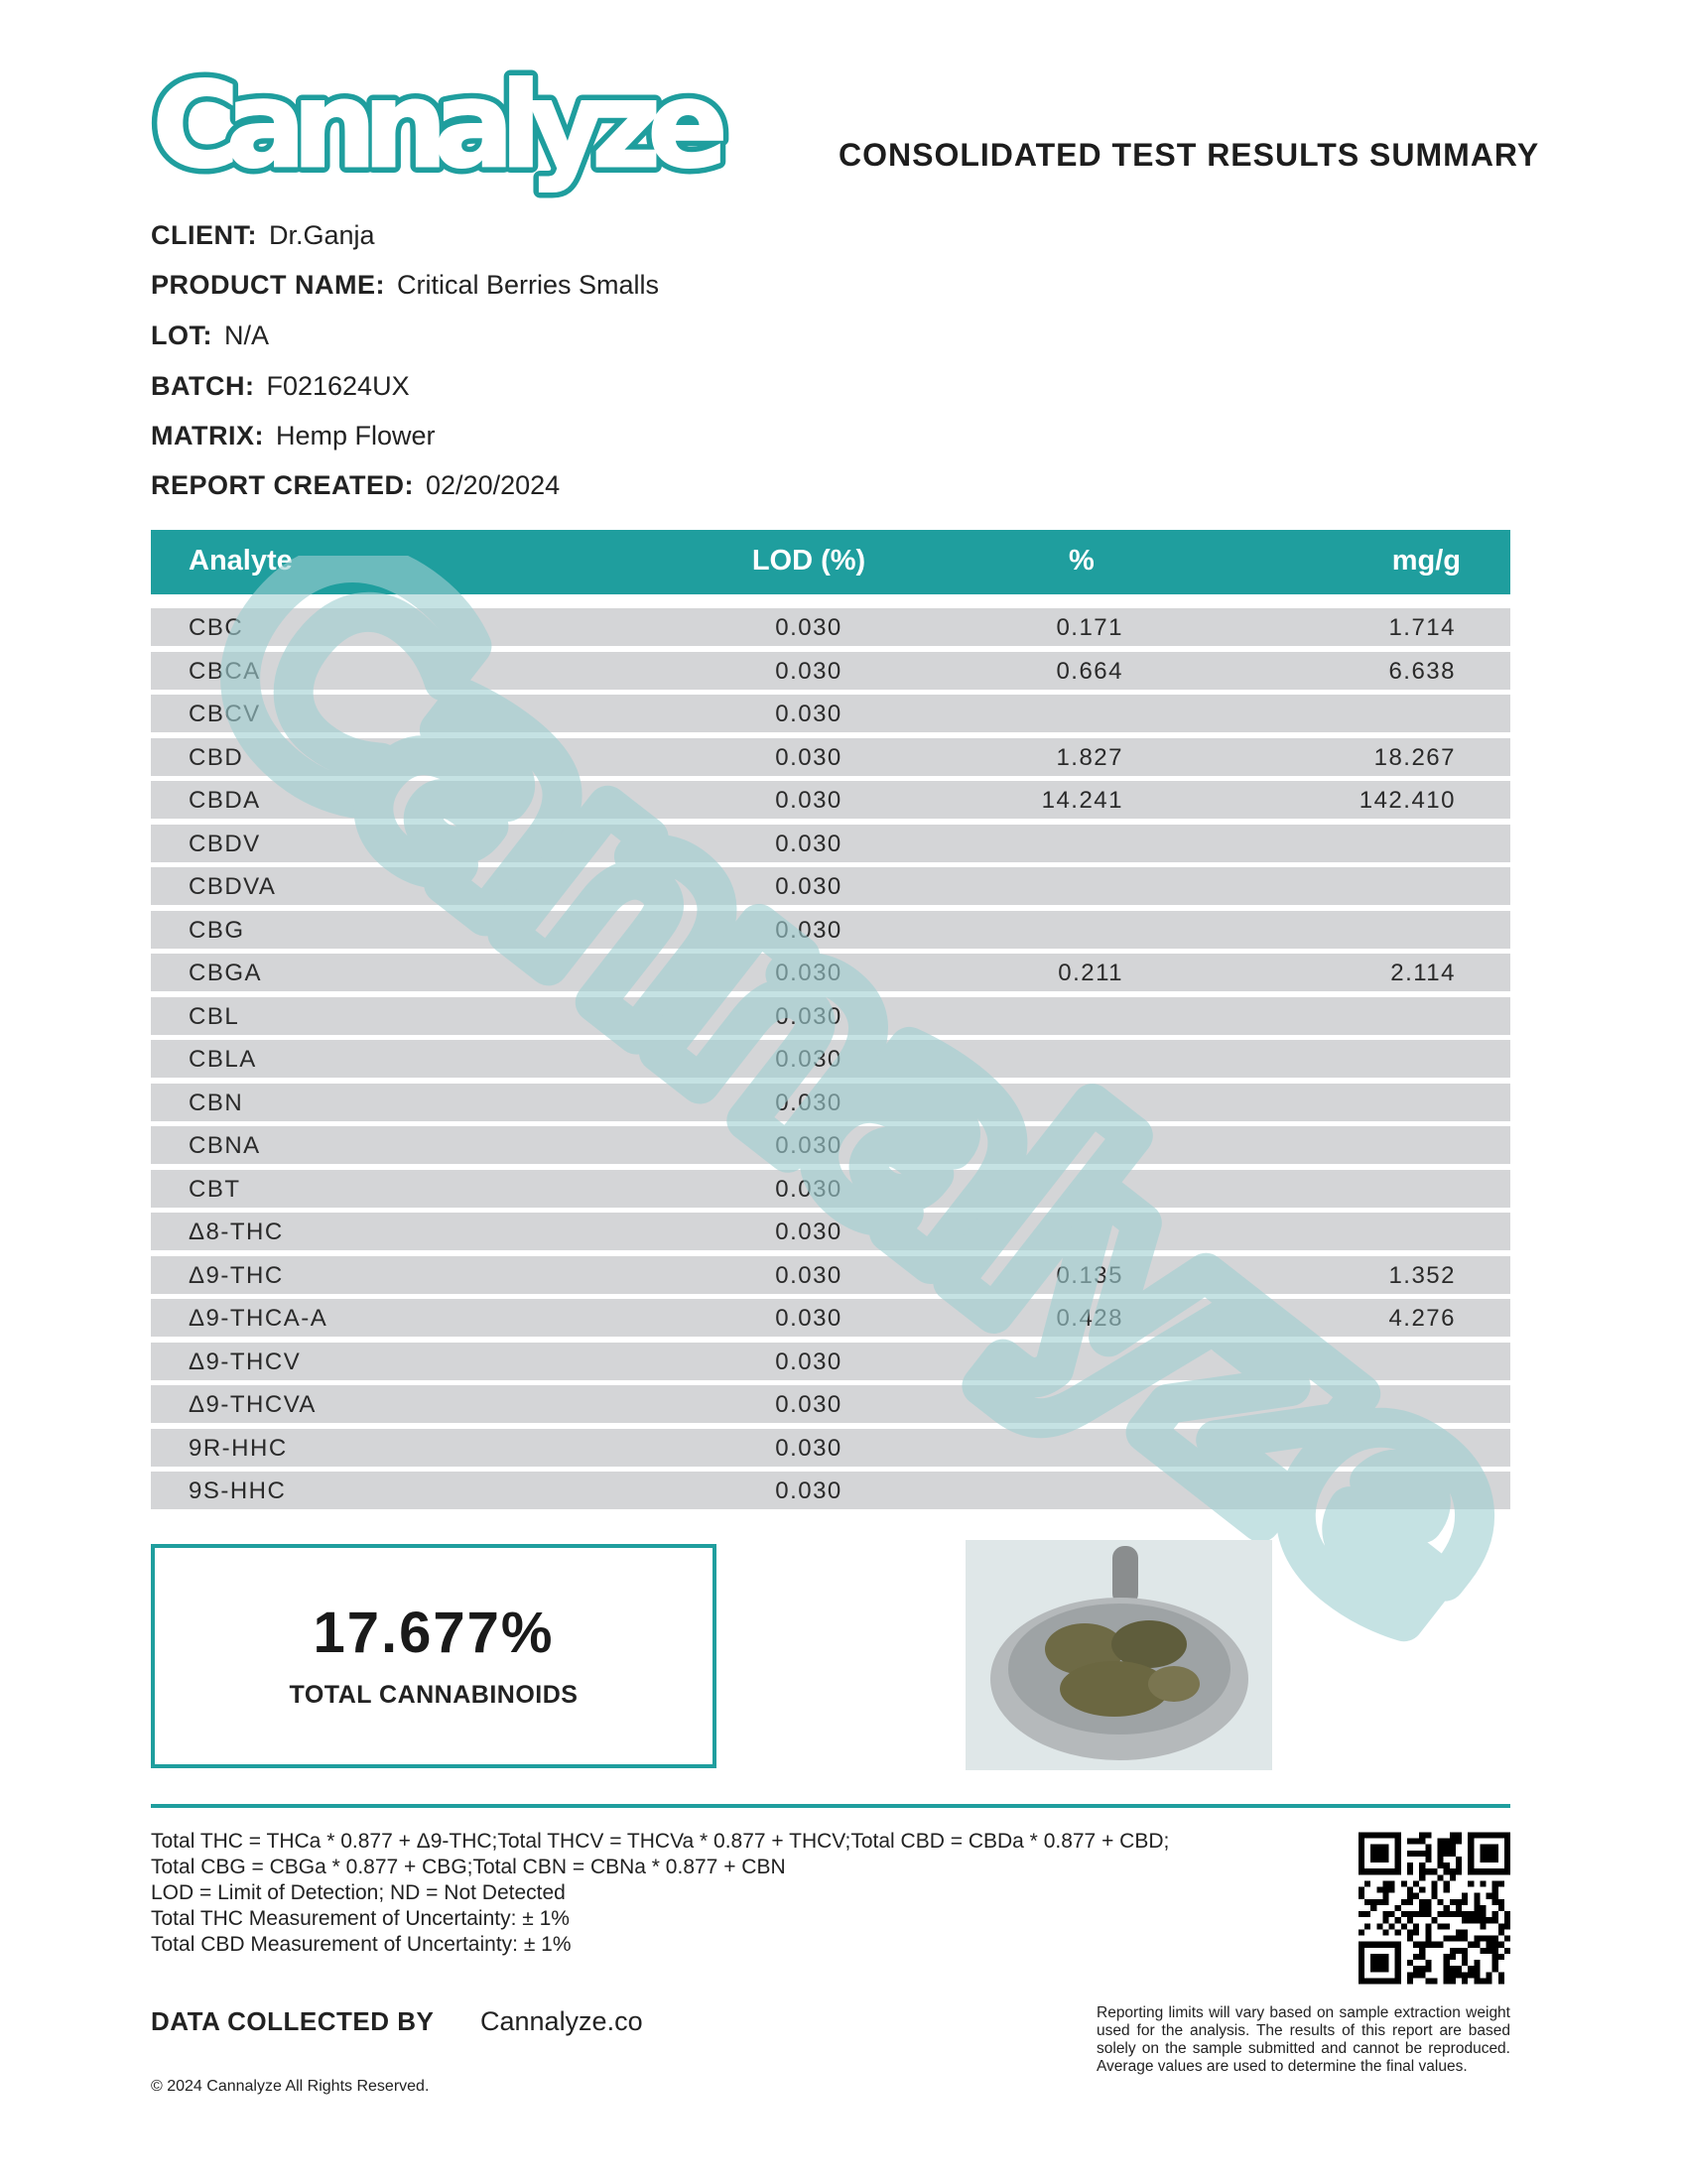 This screenshot has width=1683, height=2184. What do you see at coordinates (293, 435) in the screenshot?
I see `matrix-field: MATRIX: Hemp Flower` at bounding box center [293, 435].